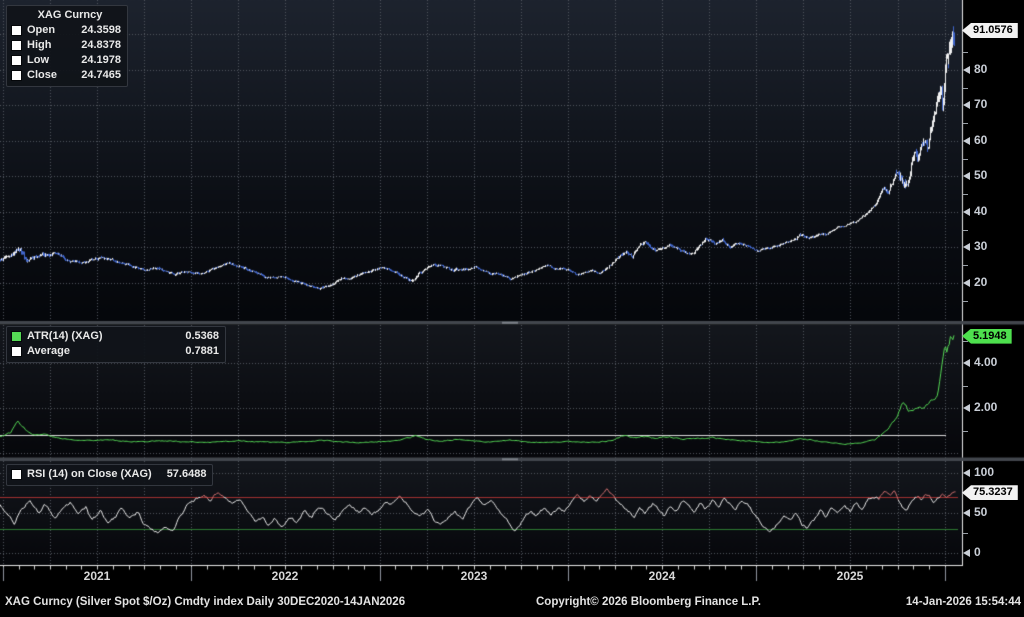  Describe the element at coordinates (101, 60) in the screenshot. I see `low-value: 24.1978` at that location.